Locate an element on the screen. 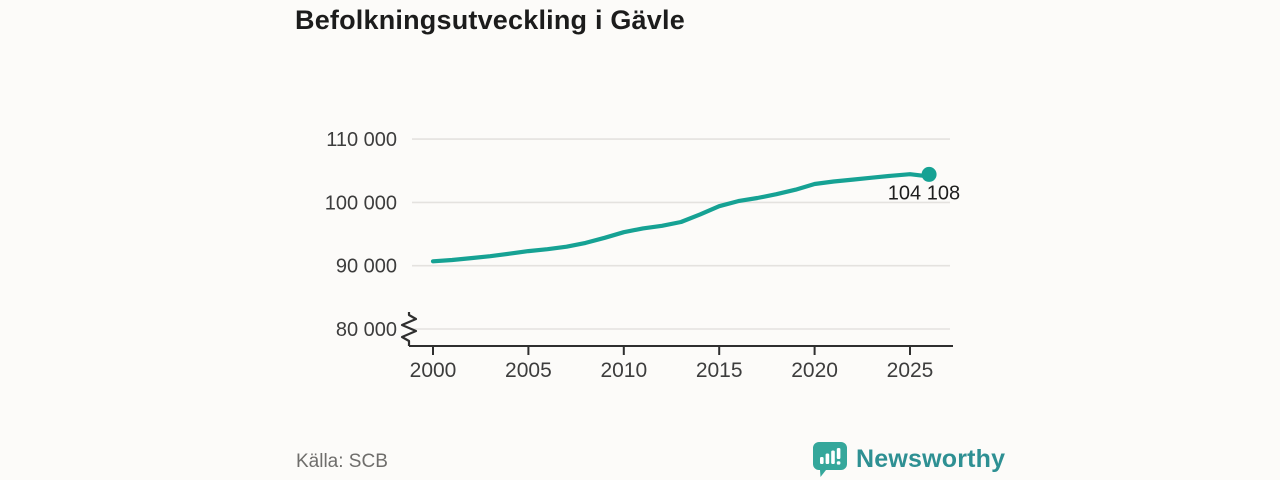 This screenshot has width=1280, height=480. axis-break-zigzag is located at coordinates (409, 329).